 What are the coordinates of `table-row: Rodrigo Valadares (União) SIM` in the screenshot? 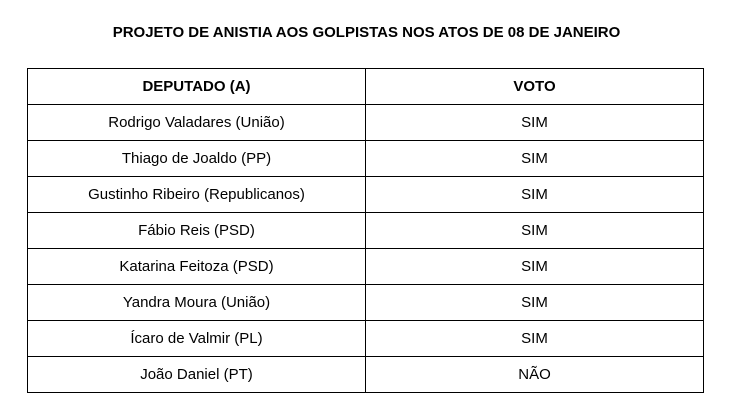 It's located at (365, 122).